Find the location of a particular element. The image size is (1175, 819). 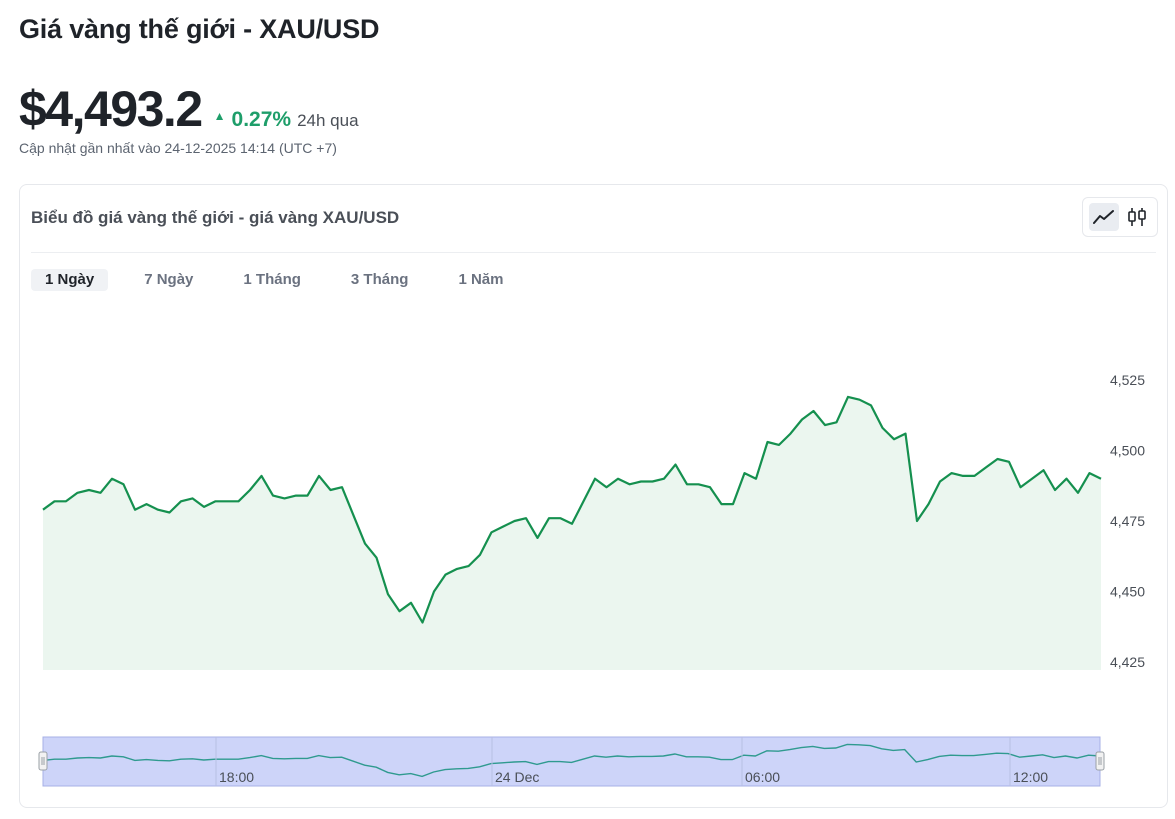

y-axis: 4,525 4,500 4,475 4,450 4,425 is located at coordinates (1127, 521).